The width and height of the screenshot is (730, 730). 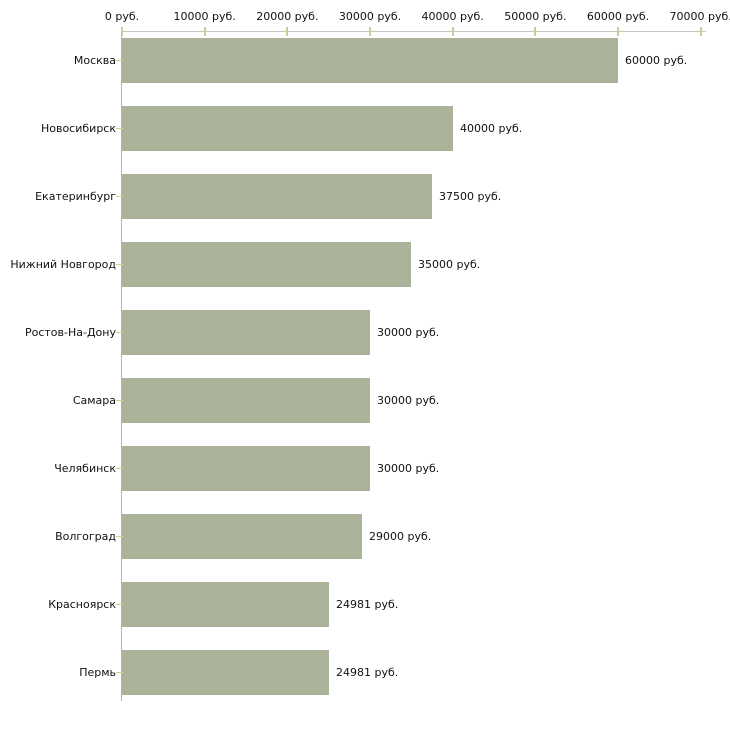 I want to click on x-tick-label: 60000 руб., so click(x=618, y=16).